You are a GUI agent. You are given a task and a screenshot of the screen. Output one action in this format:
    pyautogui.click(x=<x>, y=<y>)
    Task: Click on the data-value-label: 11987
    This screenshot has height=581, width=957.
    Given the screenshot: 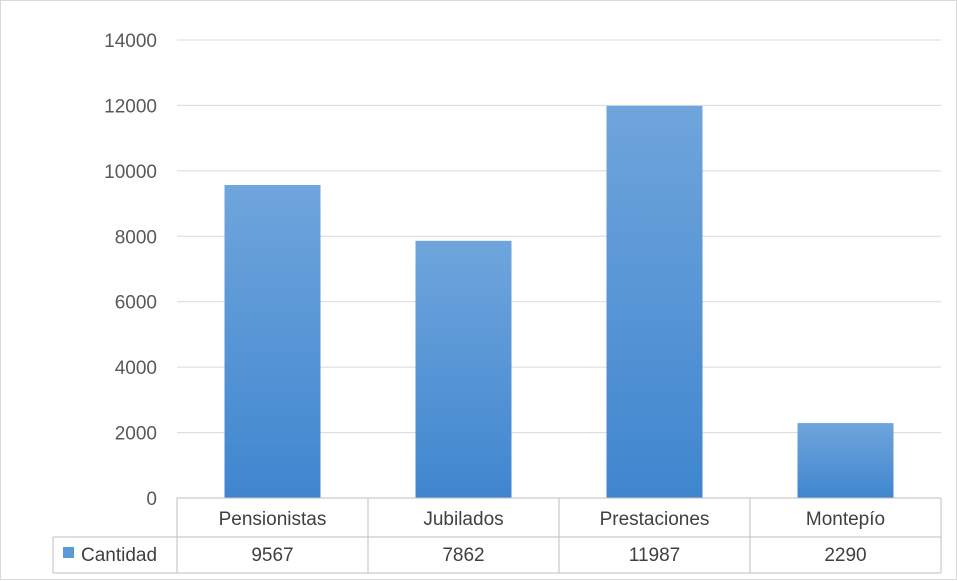 What is the action you would take?
    pyautogui.click(x=654, y=555)
    